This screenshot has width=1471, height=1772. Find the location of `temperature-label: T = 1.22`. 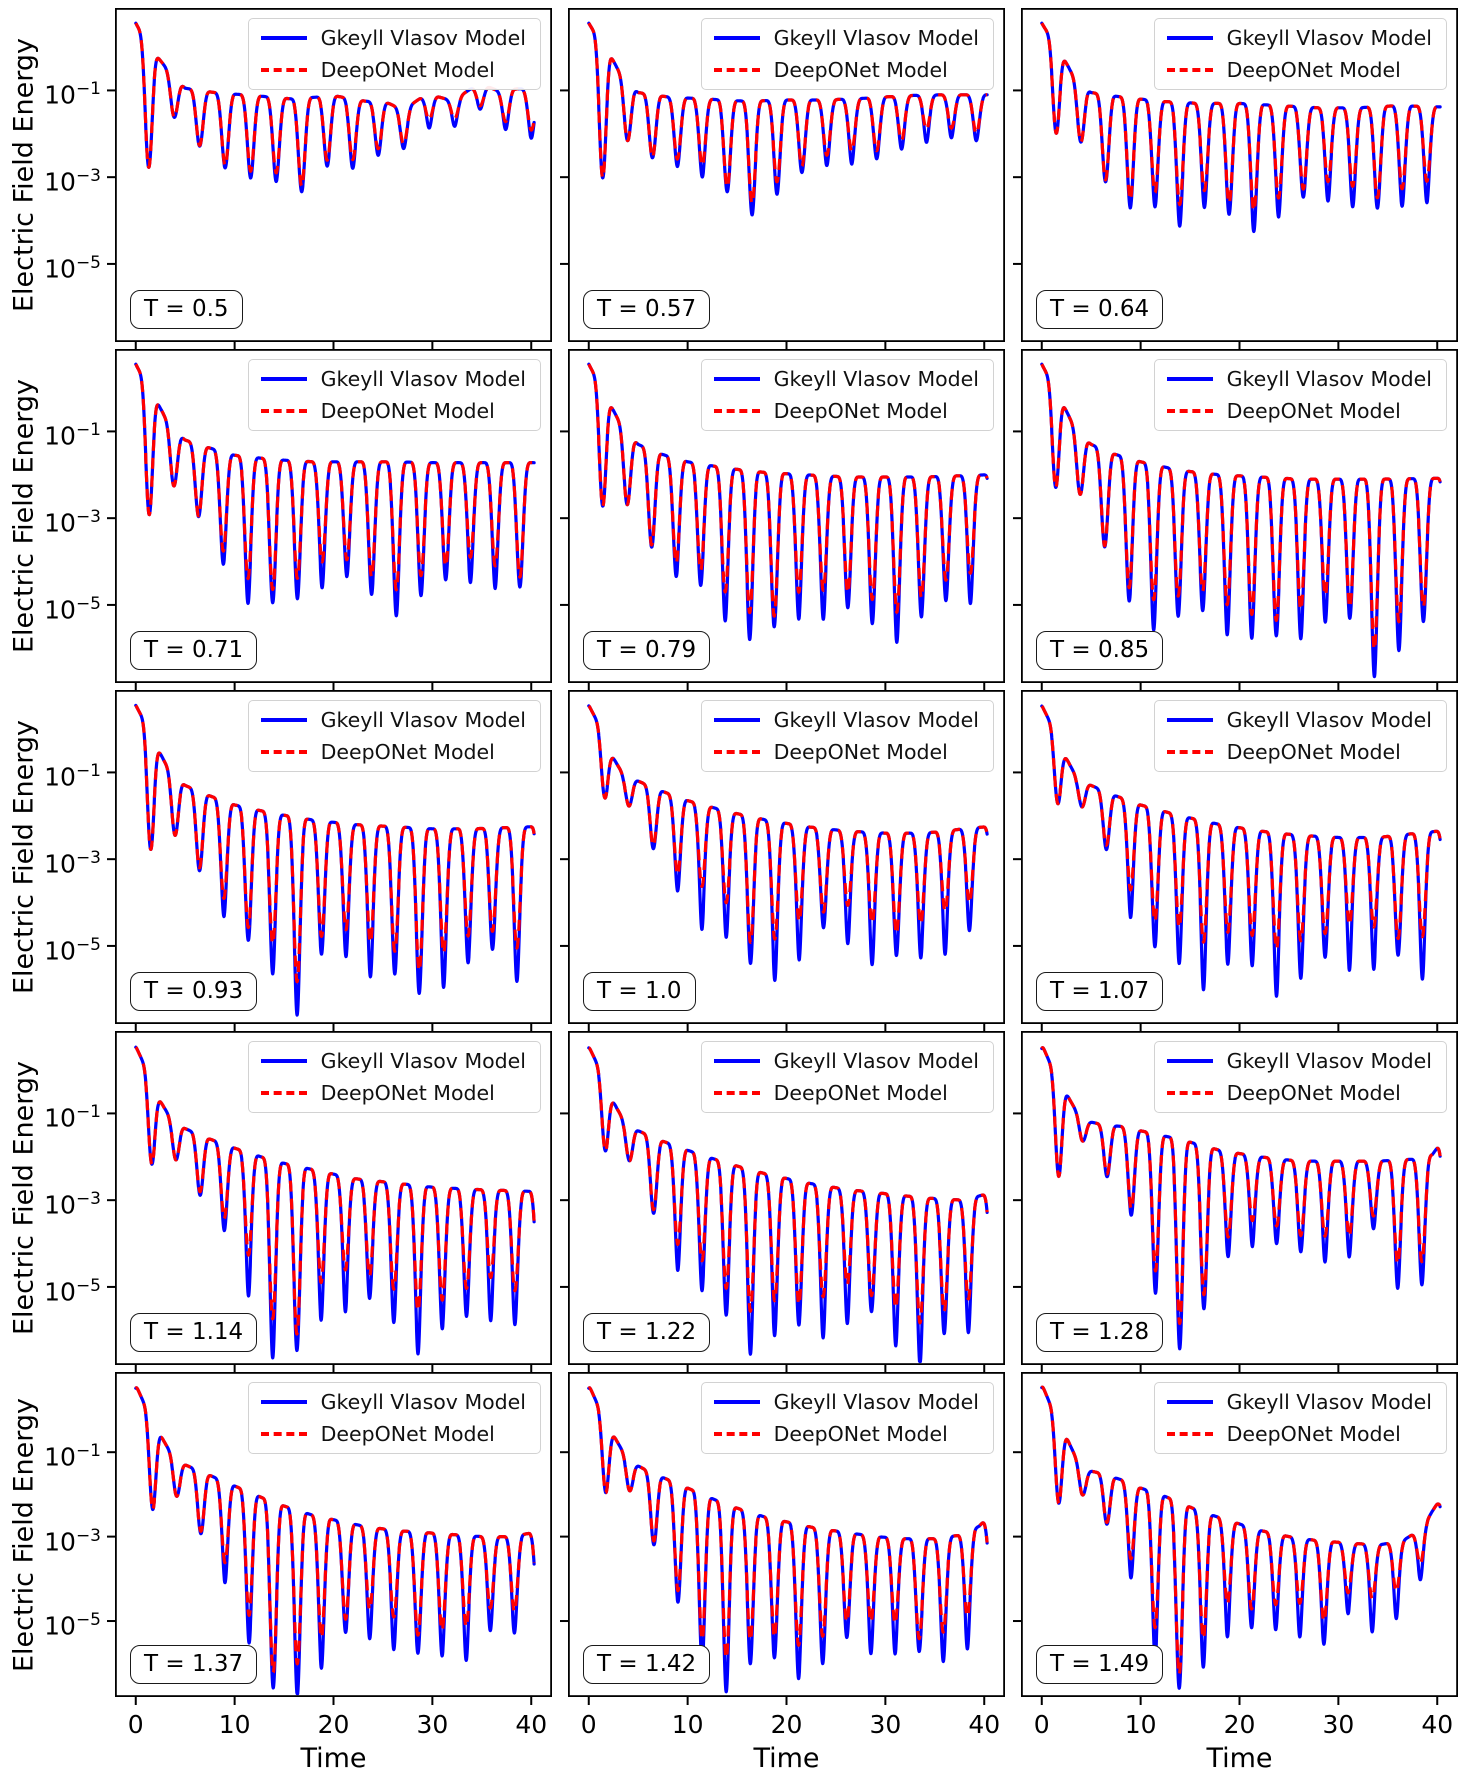

temperature-label: T = 1.22 is located at coordinates (647, 1332).